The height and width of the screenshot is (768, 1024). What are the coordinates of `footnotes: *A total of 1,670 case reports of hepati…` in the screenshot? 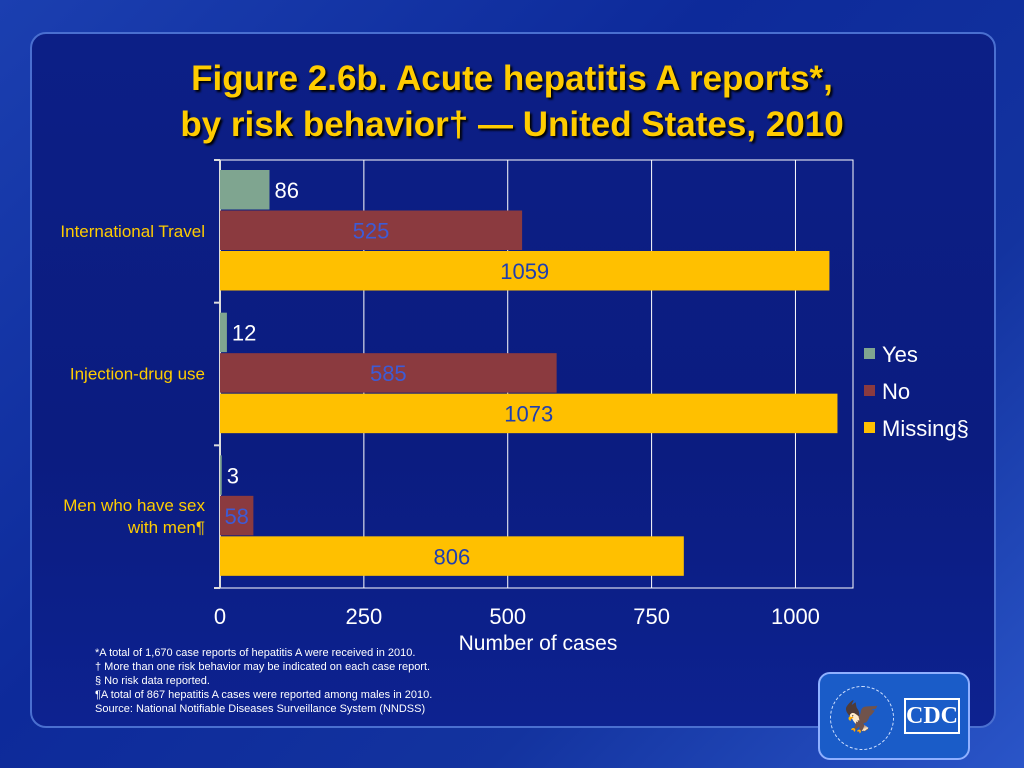 It's located at (263, 681).